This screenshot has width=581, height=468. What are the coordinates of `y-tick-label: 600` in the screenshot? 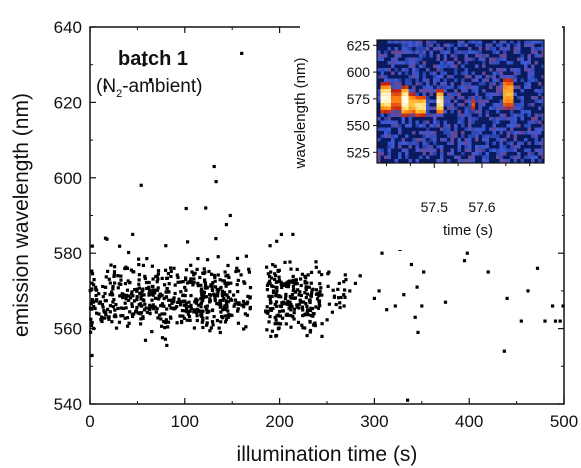 It's located at (68, 178).